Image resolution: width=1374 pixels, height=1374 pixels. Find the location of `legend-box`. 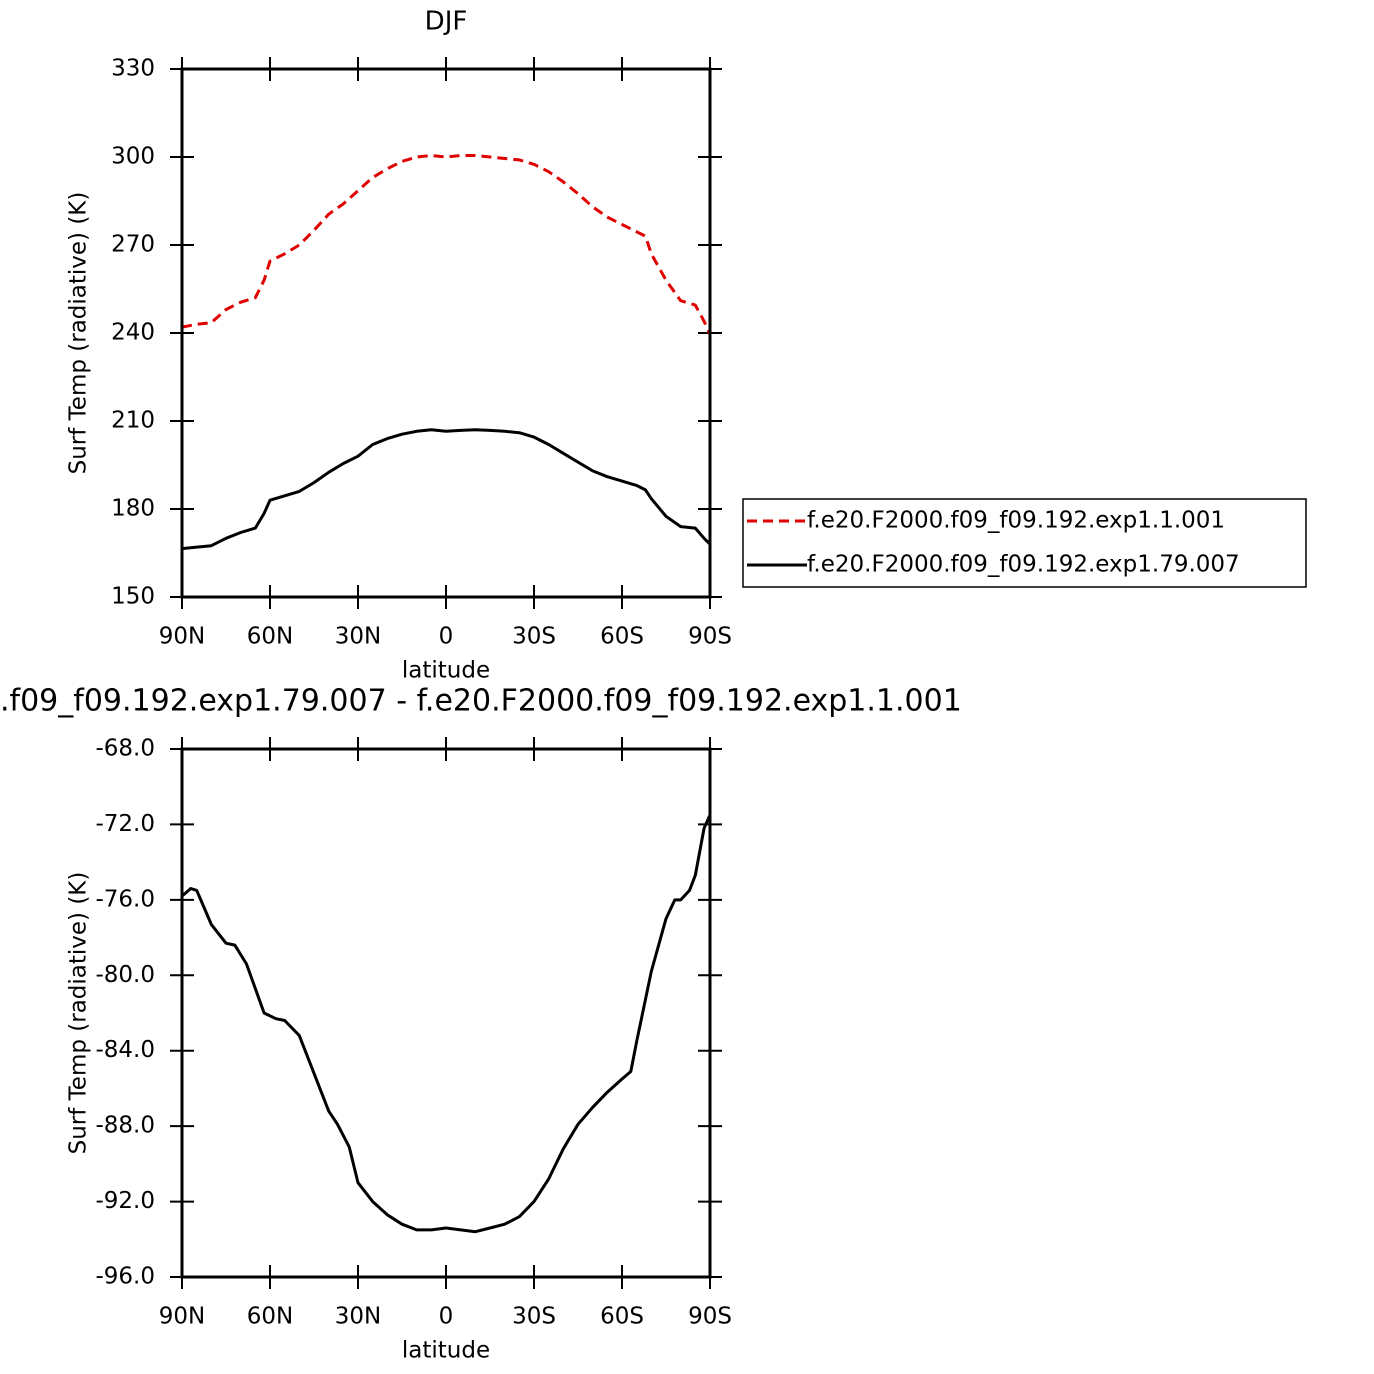

legend-box is located at coordinates (1024, 543).